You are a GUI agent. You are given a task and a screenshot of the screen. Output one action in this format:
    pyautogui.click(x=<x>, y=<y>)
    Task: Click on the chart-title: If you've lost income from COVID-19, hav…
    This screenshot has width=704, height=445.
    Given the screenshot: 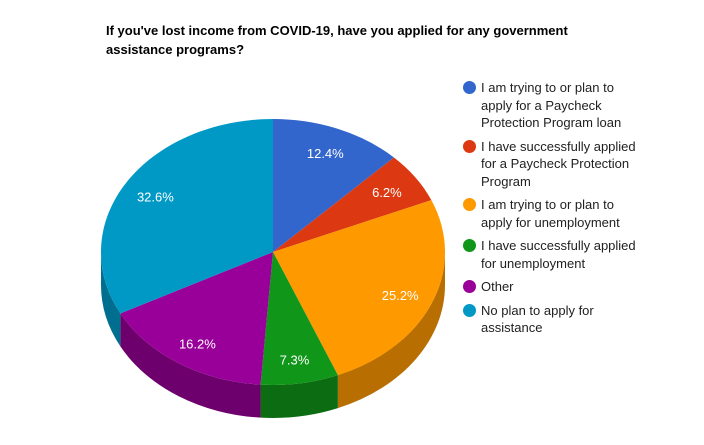 What is the action you would take?
    pyautogui.click(x=337, y=40)
    